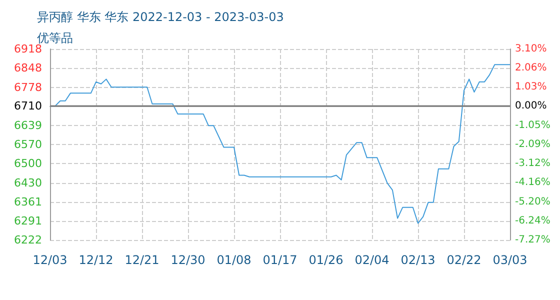 The height and width of the screenshot is (300, 560). I want to click on y-tick-label: 6430, so click(28, 183).